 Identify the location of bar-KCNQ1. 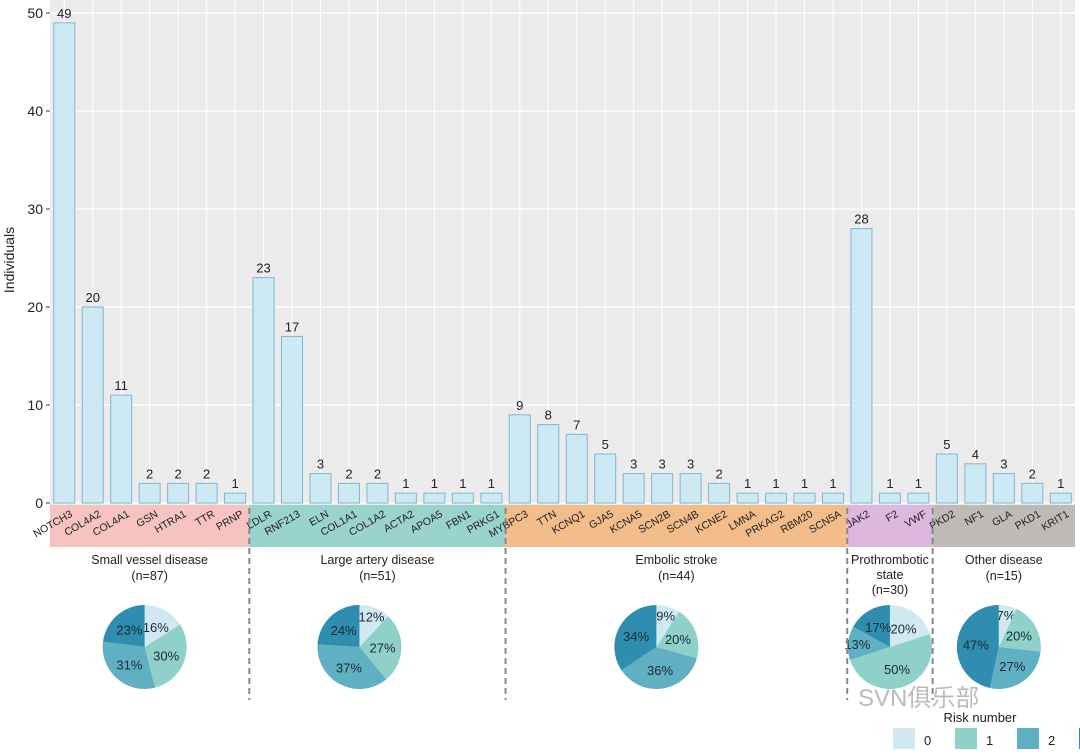
(576, 468).